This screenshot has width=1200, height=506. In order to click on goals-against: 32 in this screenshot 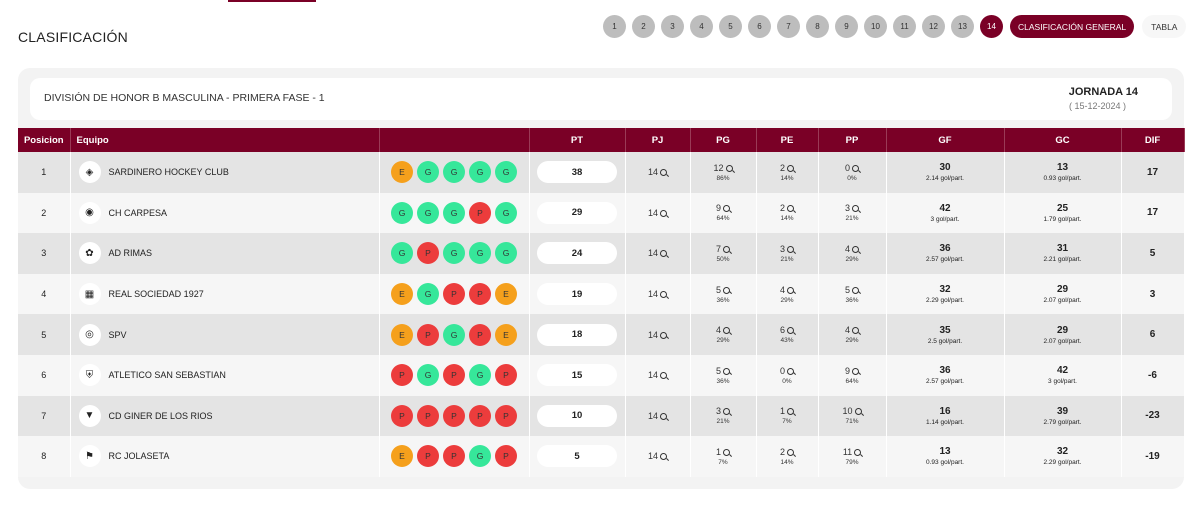, I will do `click(1062, 452)`.